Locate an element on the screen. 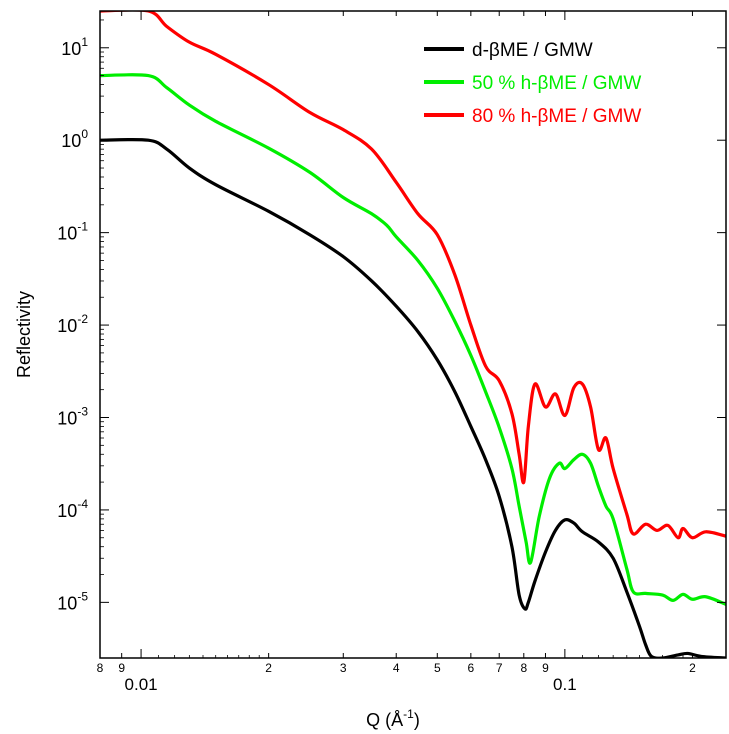  y-tick-label: 10⁻² is located at coordinates (72, 324).